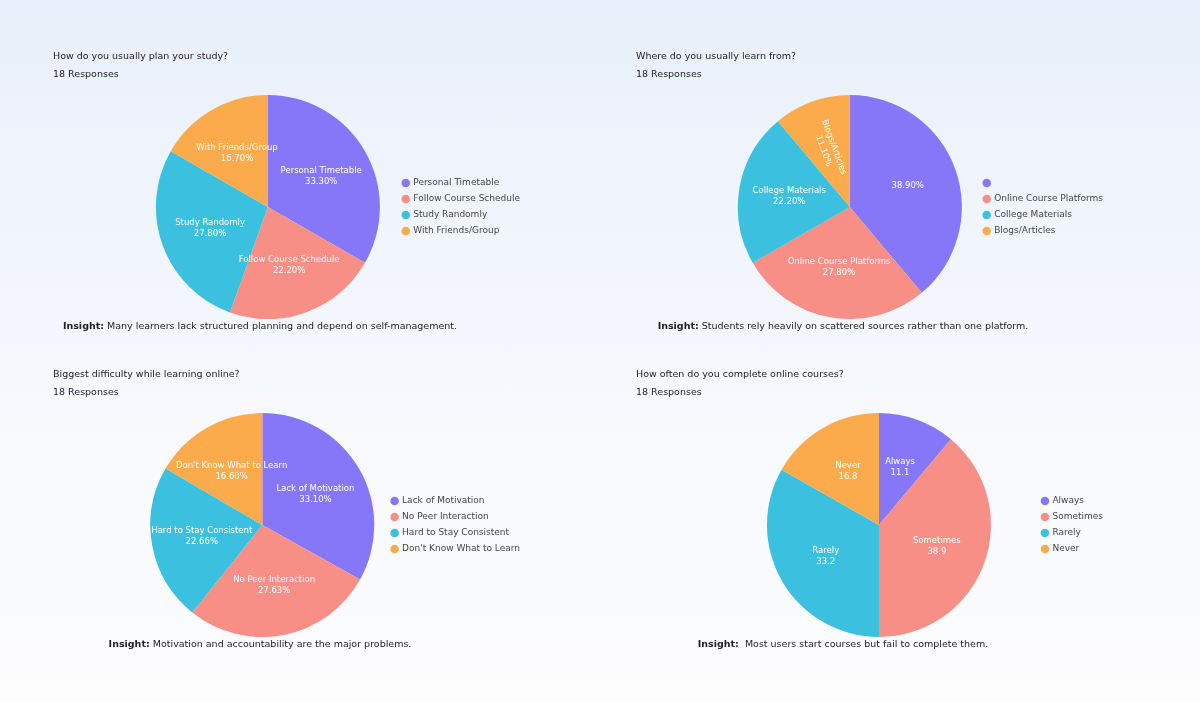 The height and width of the screenshot is (702, 1200). Describe the element at coordinates (1067, 532) in the screenshot. I see `legend-label: Rarely` at that location.